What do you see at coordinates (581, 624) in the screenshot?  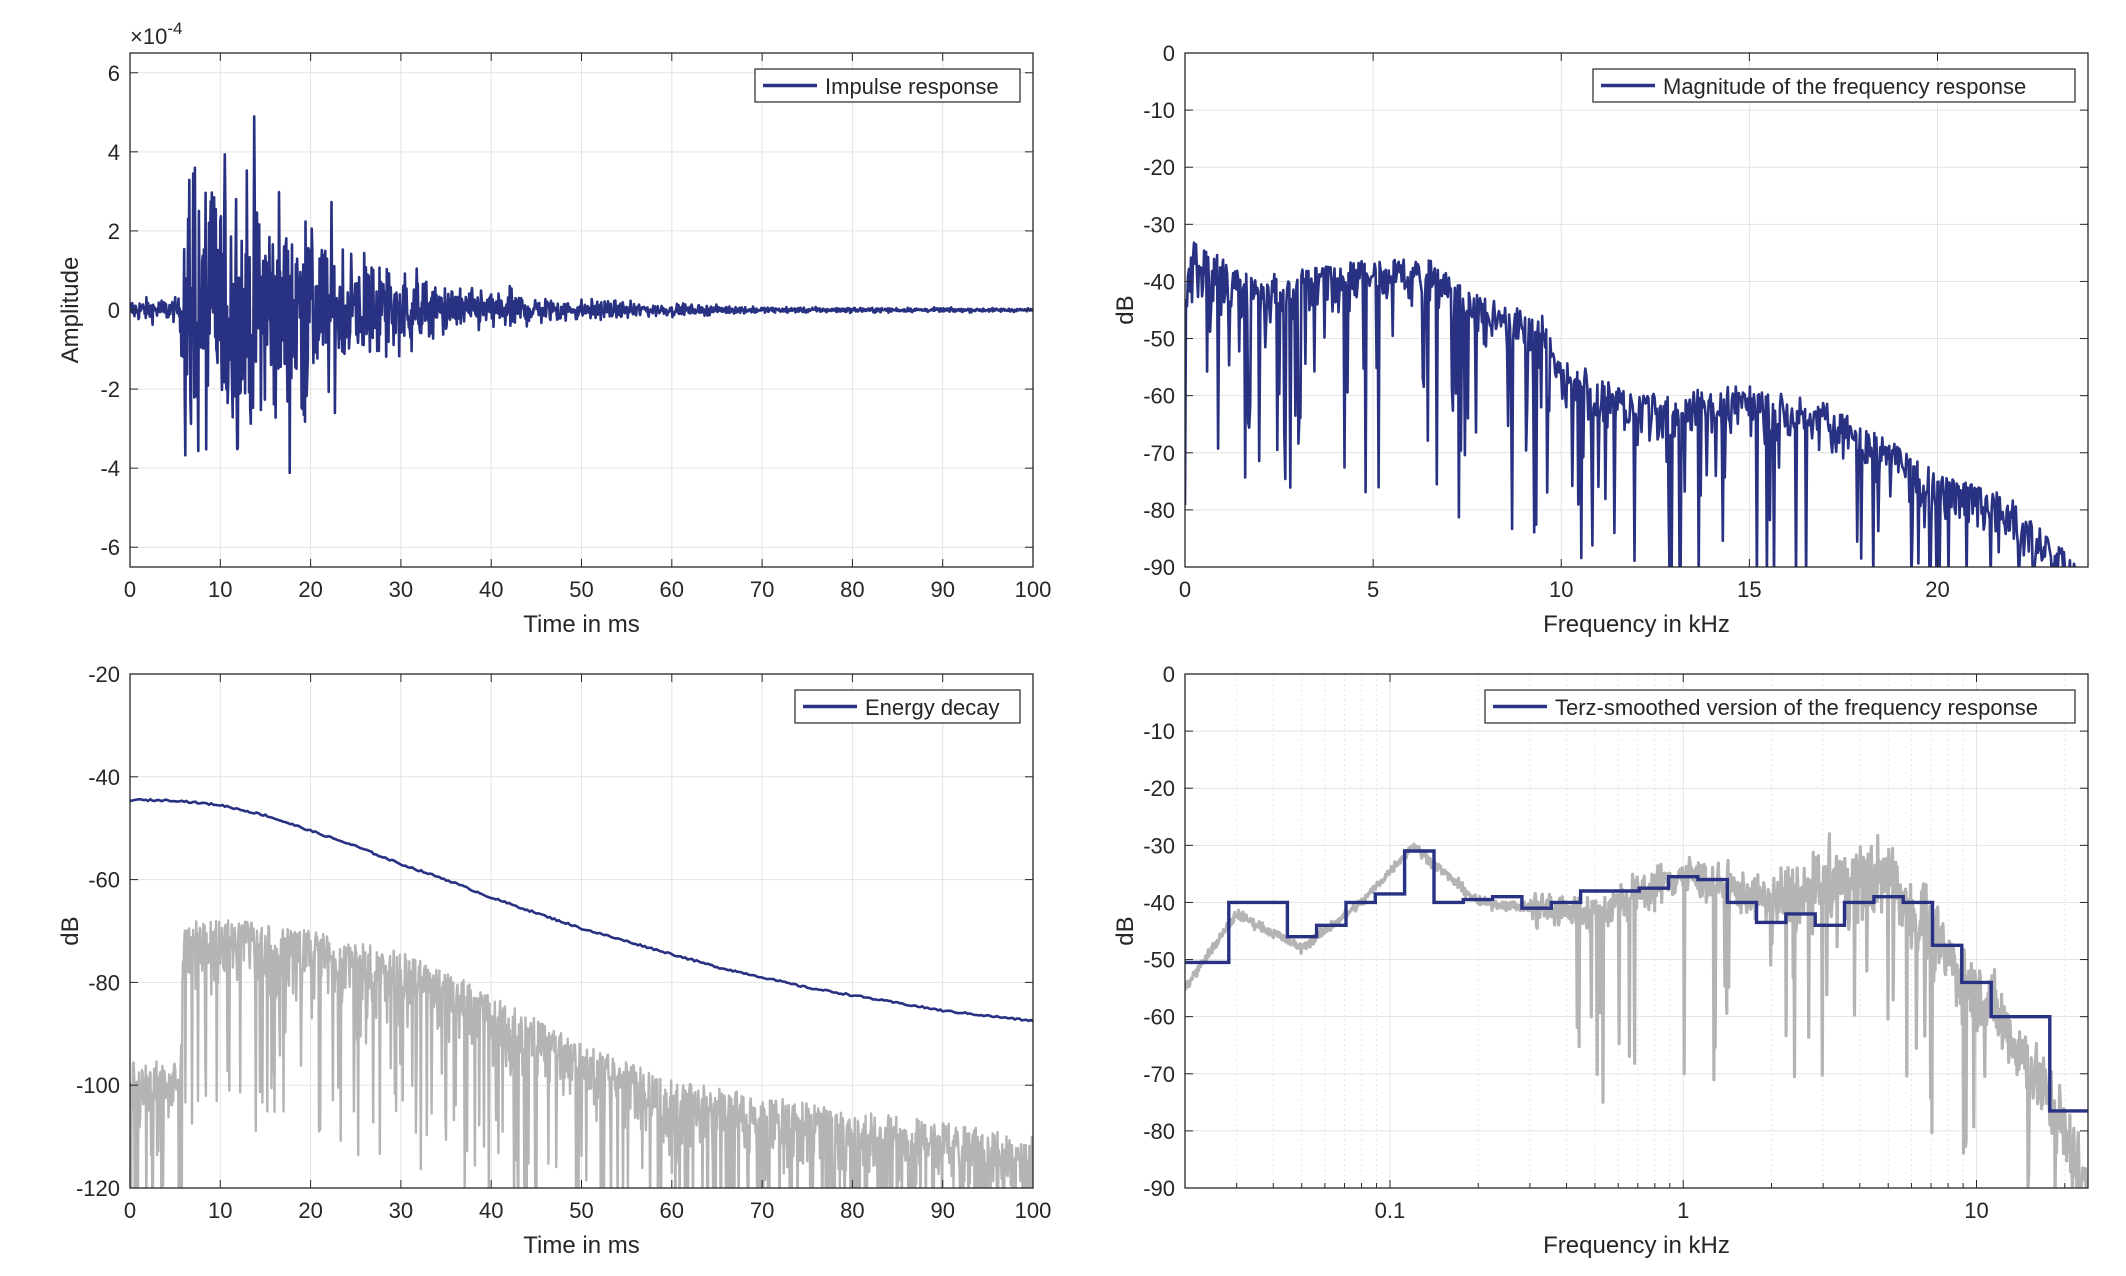 I see `impulse-x-axis-label: Time in ms` at bounding box center [581, 624].